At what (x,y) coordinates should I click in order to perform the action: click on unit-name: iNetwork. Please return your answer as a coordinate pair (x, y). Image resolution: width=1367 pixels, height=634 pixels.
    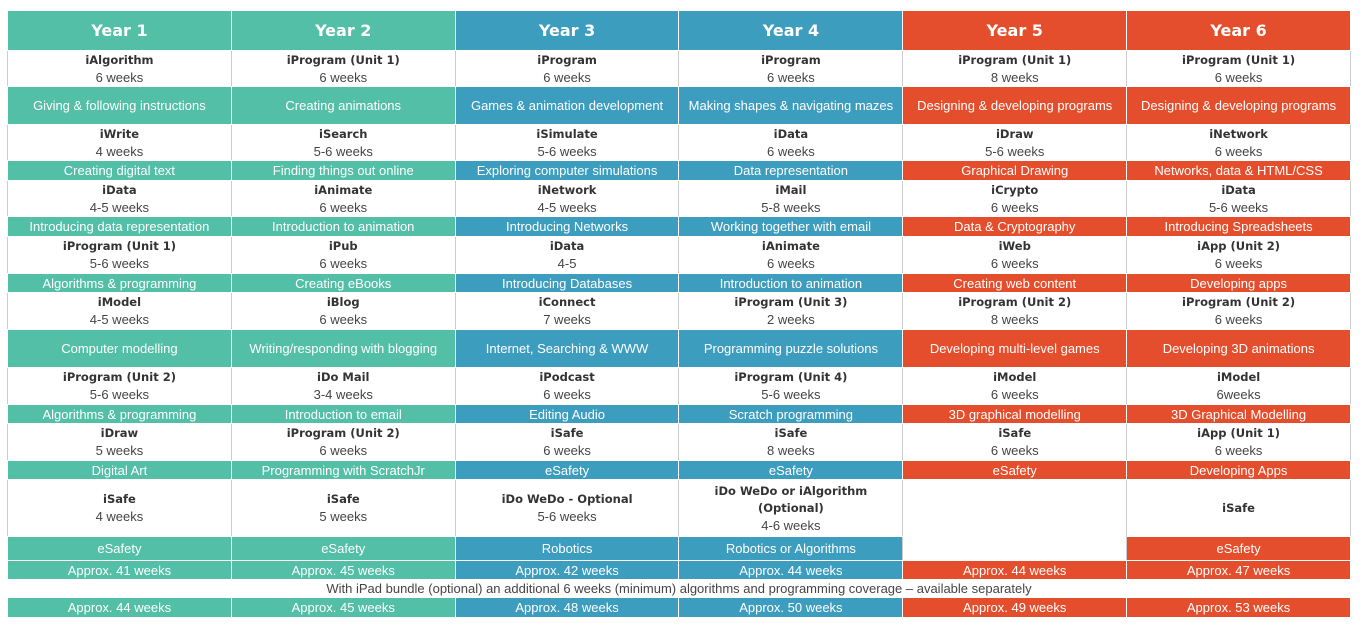
    Looking at the image, I should click on (567, 189).